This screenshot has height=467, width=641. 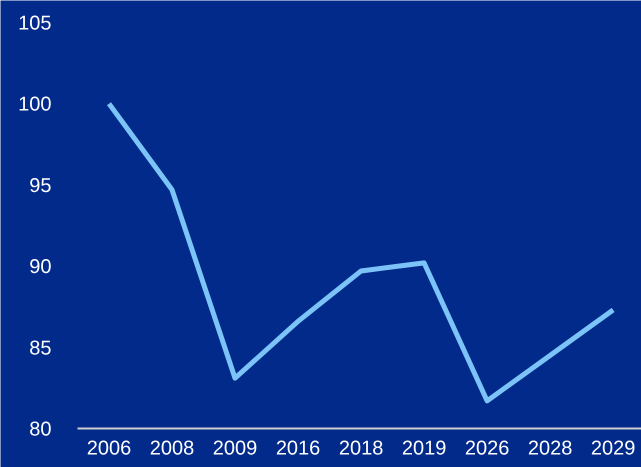 I want to click on x-tick-label: 2026, so click(x=487, y=449).